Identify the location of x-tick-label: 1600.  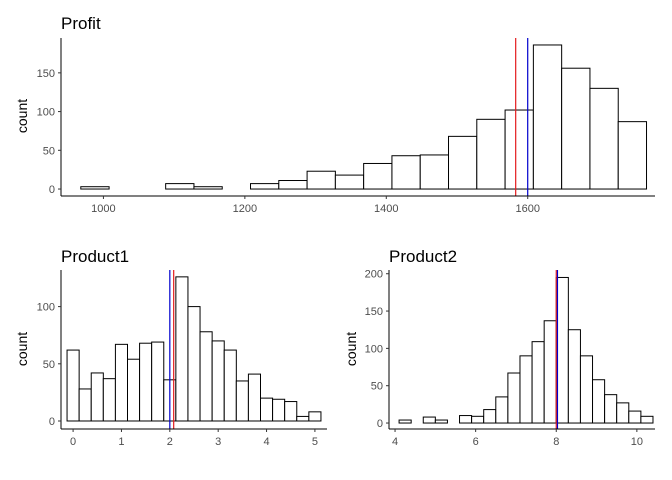
(527, 209).